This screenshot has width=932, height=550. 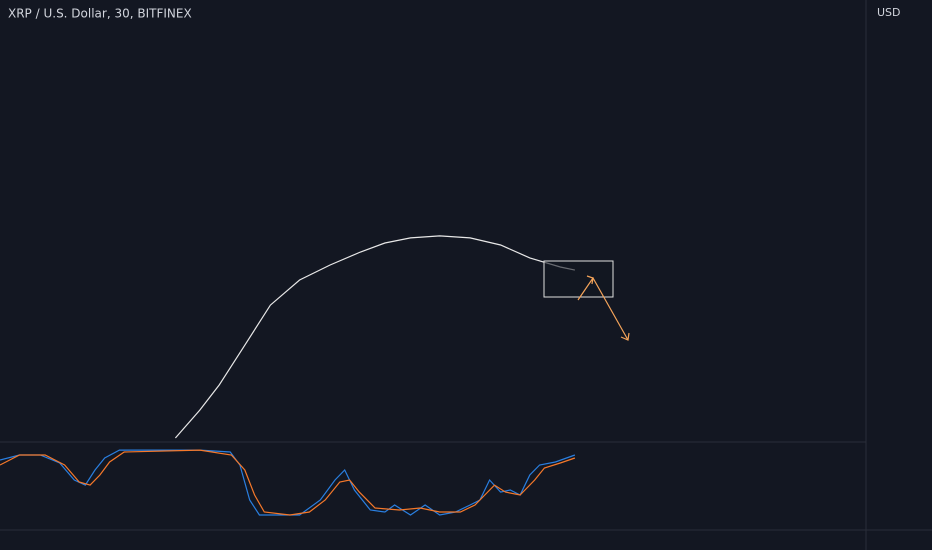 What do you see at coordinates (288, 482) in the screenshot?
I see `oscillator-line` at bounding box center [288, 482].